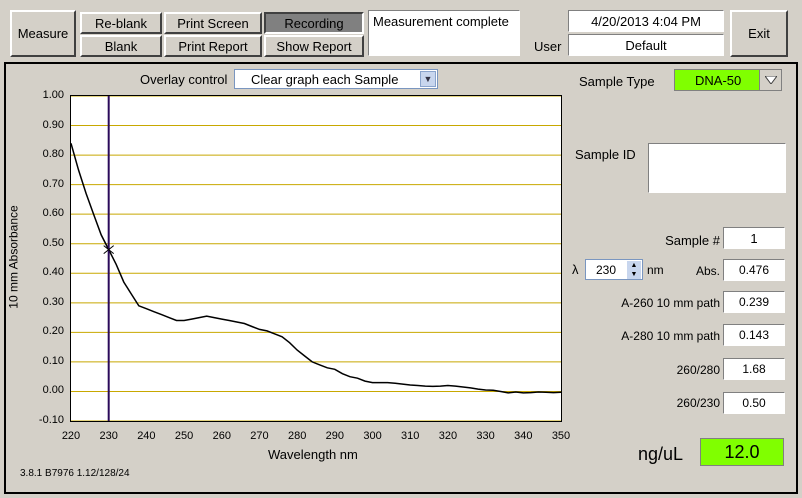 The height and width of the screenshot is (498, 802). Describe the element at coordinates (314, 46) in the screenshot. I see `show-report-button: Show Report` at that location.